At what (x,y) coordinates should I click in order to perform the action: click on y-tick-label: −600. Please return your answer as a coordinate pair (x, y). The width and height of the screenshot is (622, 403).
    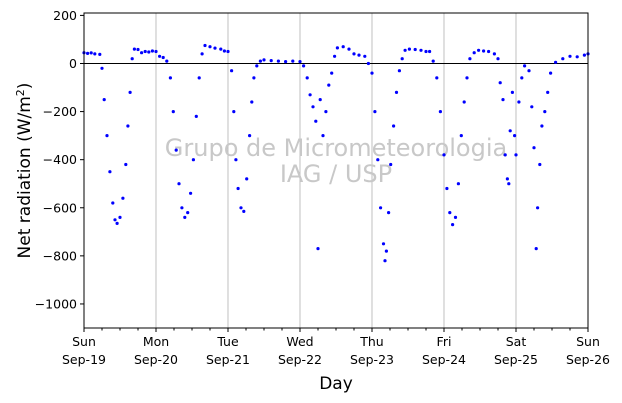
    Looking at the image, I should click on (60, 207).